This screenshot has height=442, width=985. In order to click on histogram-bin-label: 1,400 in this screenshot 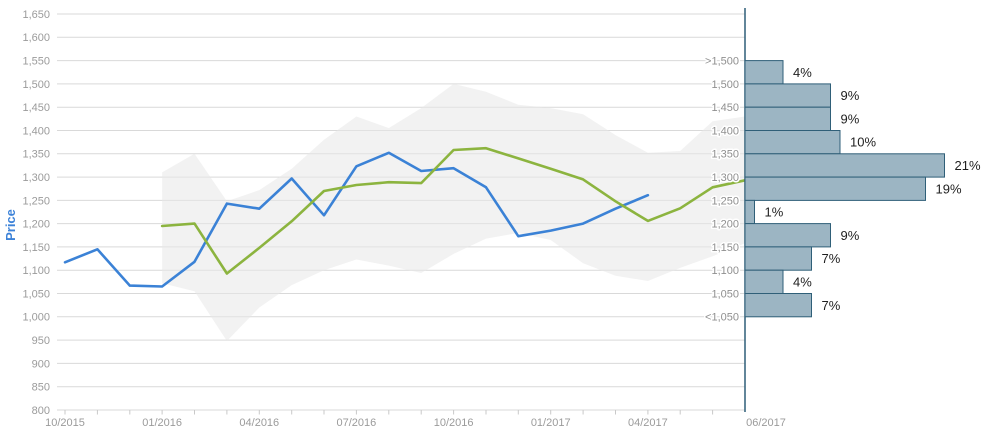, I will do `click(725, 131)`.